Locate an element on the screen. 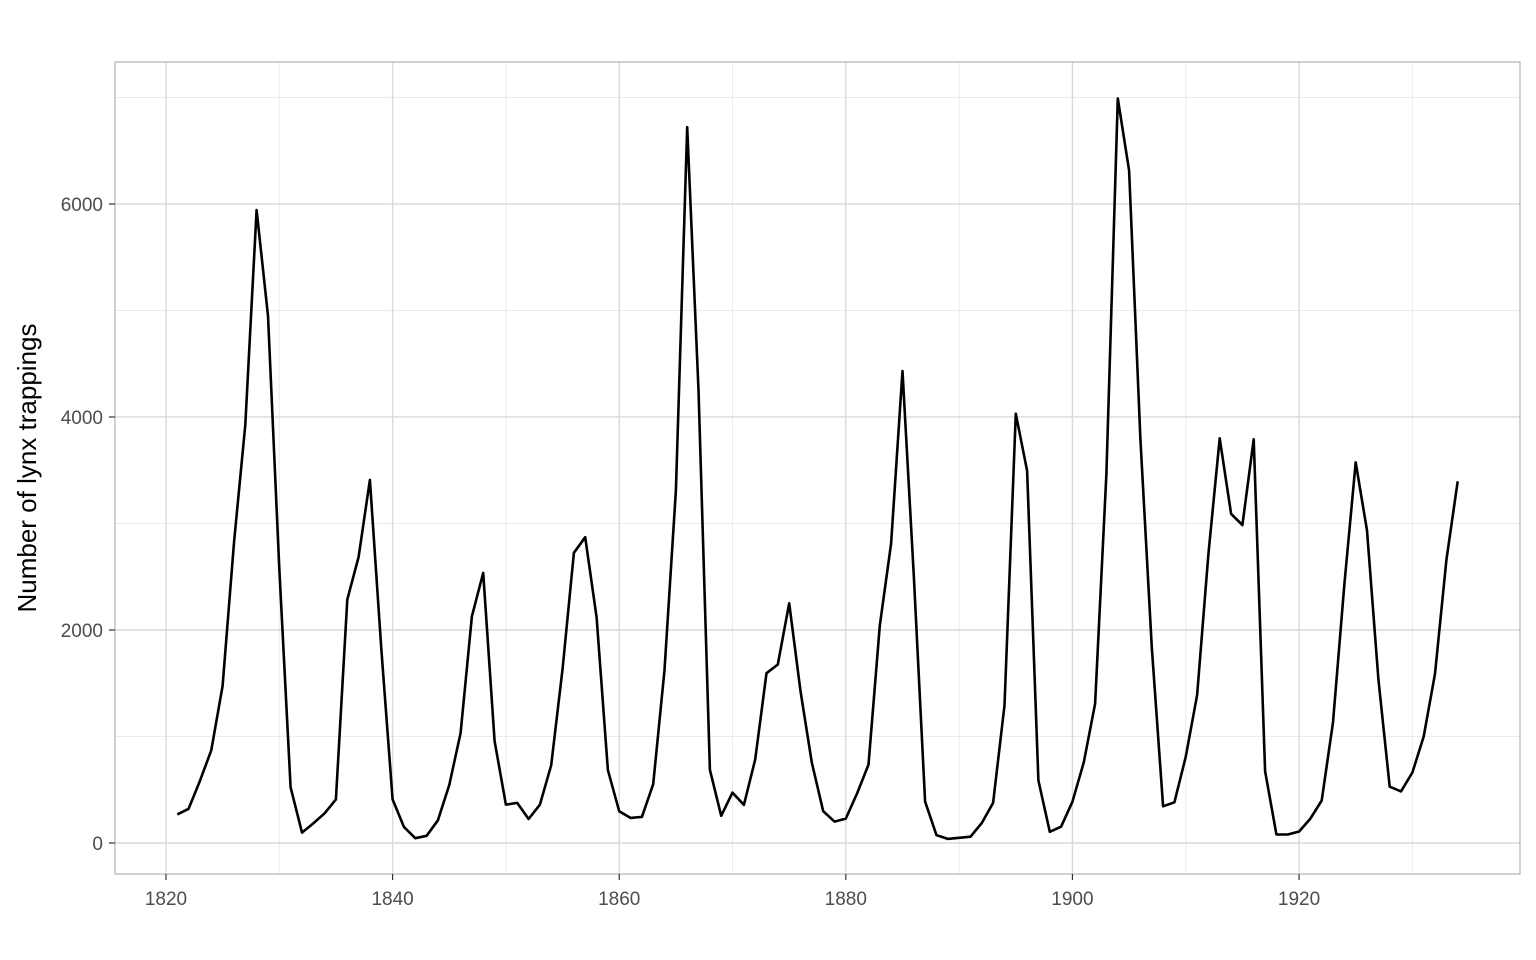  x-tick-label: 1840 is located at coordinates (392, 899).